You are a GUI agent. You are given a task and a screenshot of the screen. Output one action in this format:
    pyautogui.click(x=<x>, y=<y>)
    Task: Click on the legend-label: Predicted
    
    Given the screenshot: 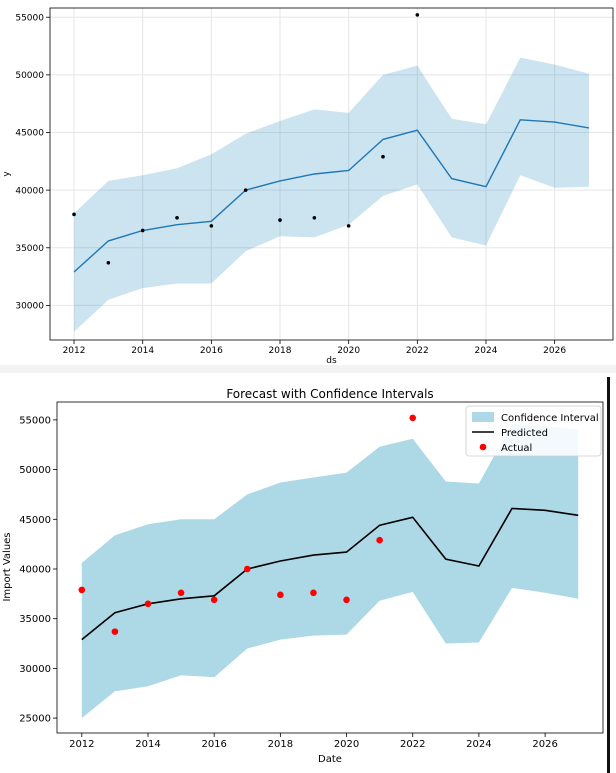 What is the action you would take?
    pyautogui.click(x=524, y=433)
    